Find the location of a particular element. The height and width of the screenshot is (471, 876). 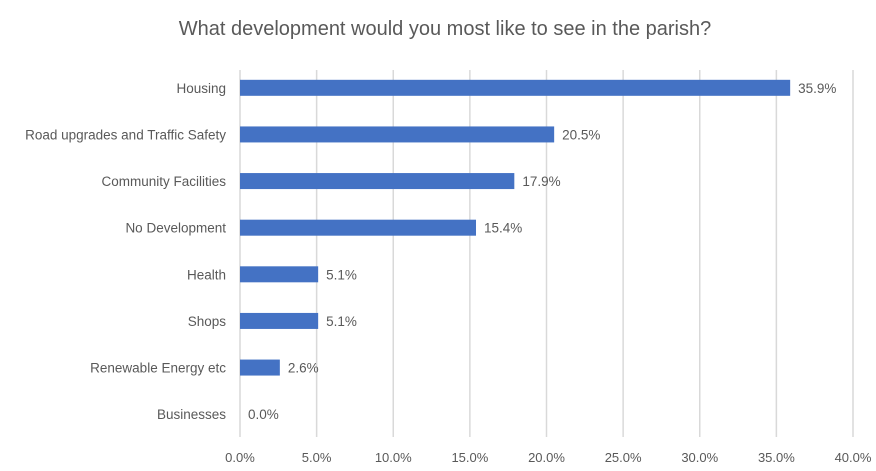

y-category-label: Renewable Energy etc is located at coordinates (158, 368).